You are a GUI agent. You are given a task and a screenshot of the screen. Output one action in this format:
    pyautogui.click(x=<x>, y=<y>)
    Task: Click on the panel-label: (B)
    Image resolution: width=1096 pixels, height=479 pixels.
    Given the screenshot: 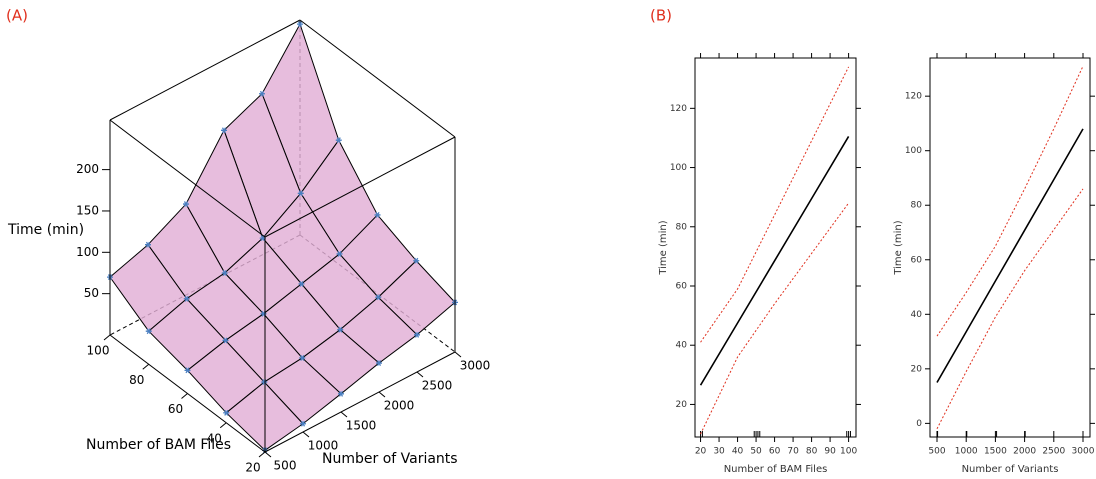 What is the action you would take?
    pyautogui.click(x=661, y=16)
    